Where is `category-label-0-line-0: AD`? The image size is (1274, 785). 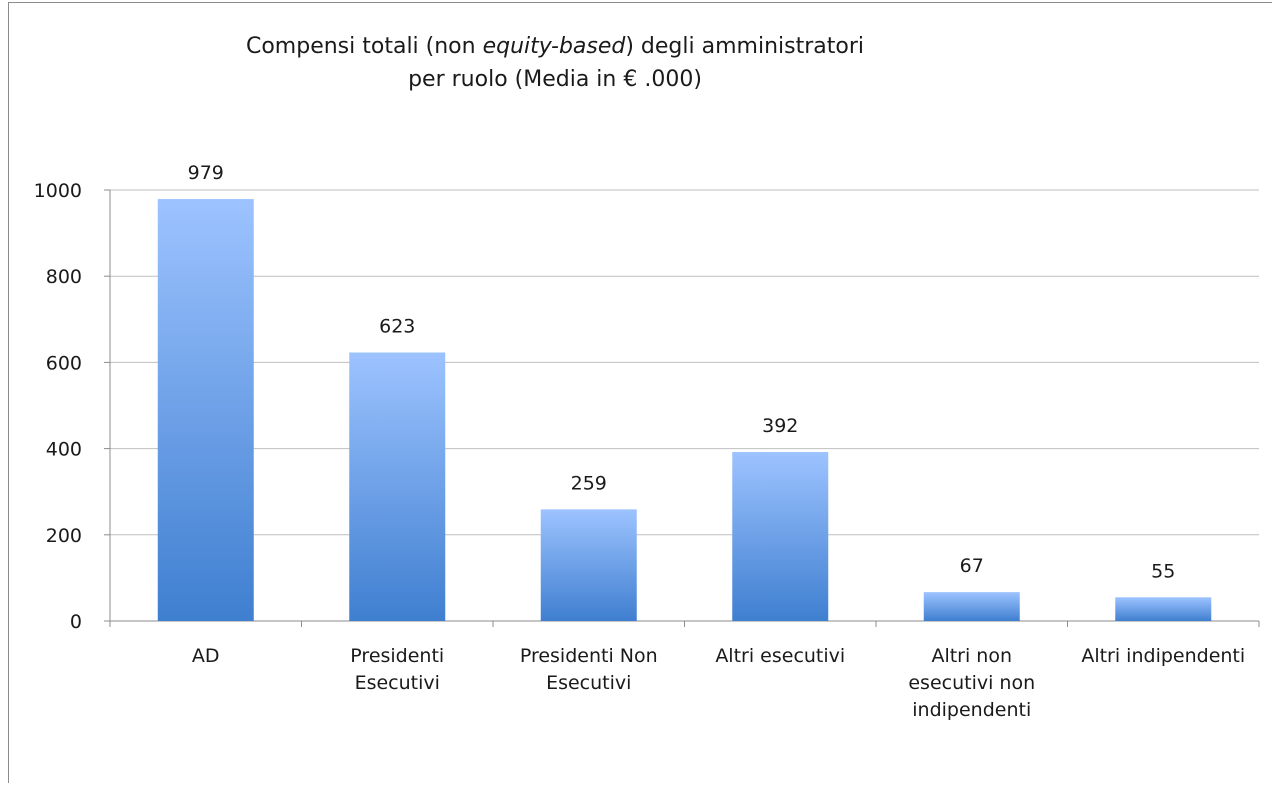
category-label-0-line-0: AD is located at coordinates (206, 656).